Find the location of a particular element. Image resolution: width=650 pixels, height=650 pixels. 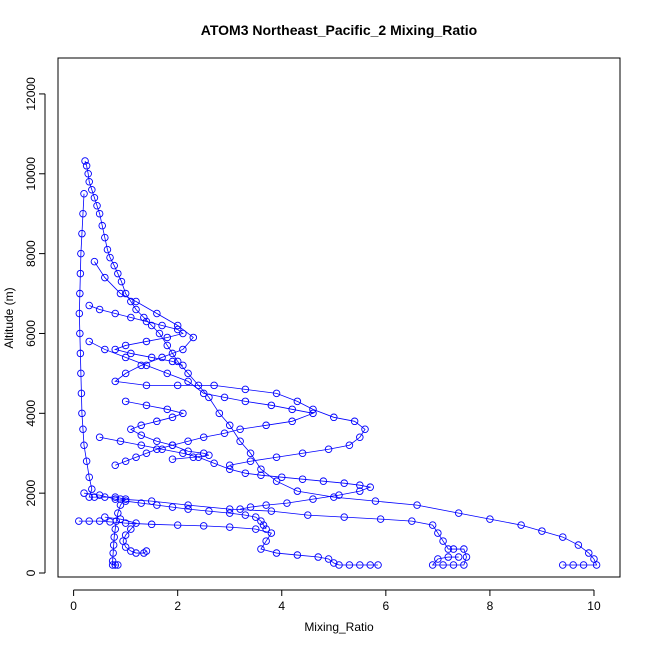

x-tick-label: 8 is located at coordinates (490, 606).